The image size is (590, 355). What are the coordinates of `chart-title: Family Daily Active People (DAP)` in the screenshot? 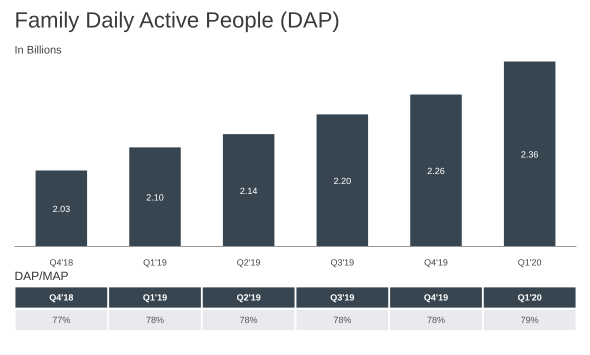 It's located at (177, 20).